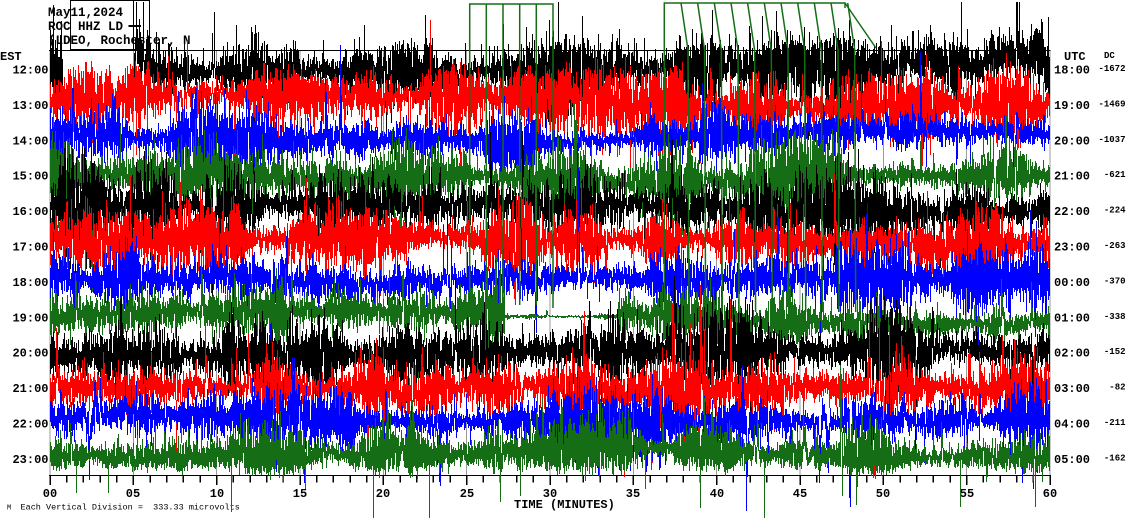  I want to click on svg-text: -82, so click(1117, 388).